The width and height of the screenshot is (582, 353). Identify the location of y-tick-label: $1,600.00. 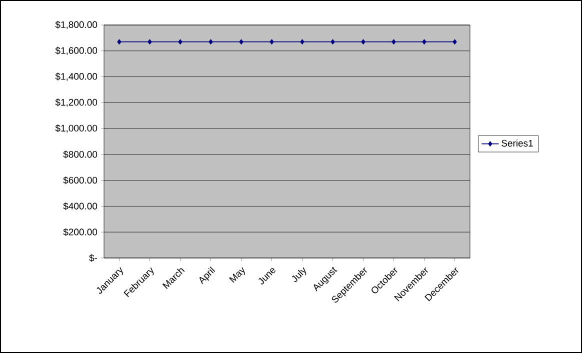
(76, 51).